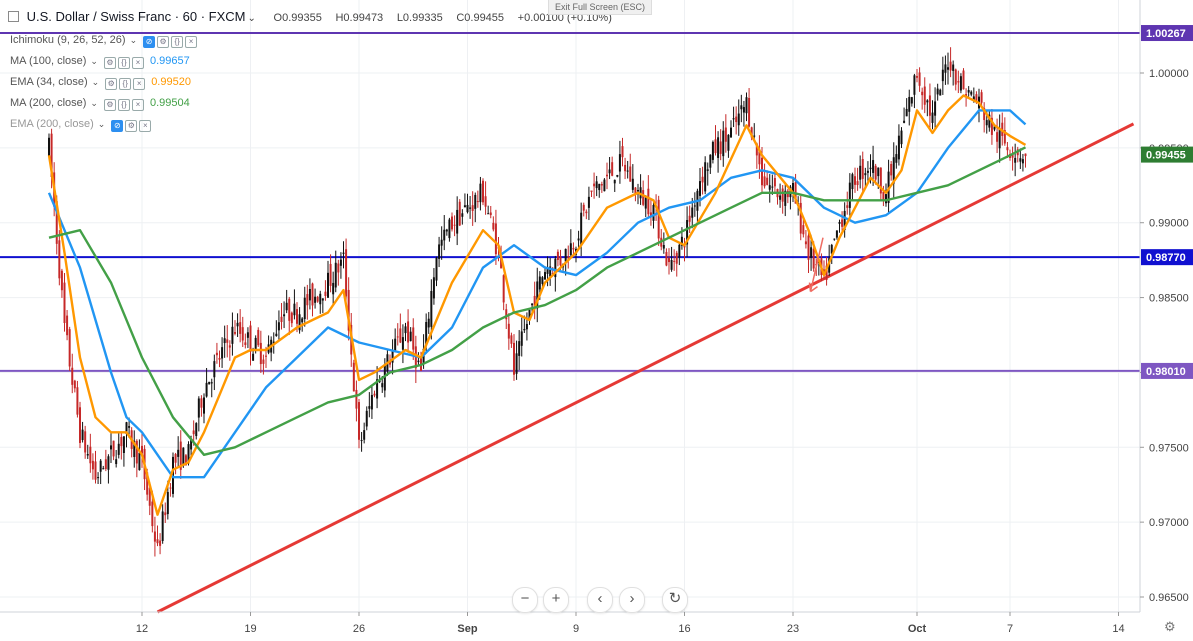 The image size is (1193, 641). I want to click on indicator-ma100: MA (100, close) ⌄ ⚙{} × 0.99657, so click(100, 61).